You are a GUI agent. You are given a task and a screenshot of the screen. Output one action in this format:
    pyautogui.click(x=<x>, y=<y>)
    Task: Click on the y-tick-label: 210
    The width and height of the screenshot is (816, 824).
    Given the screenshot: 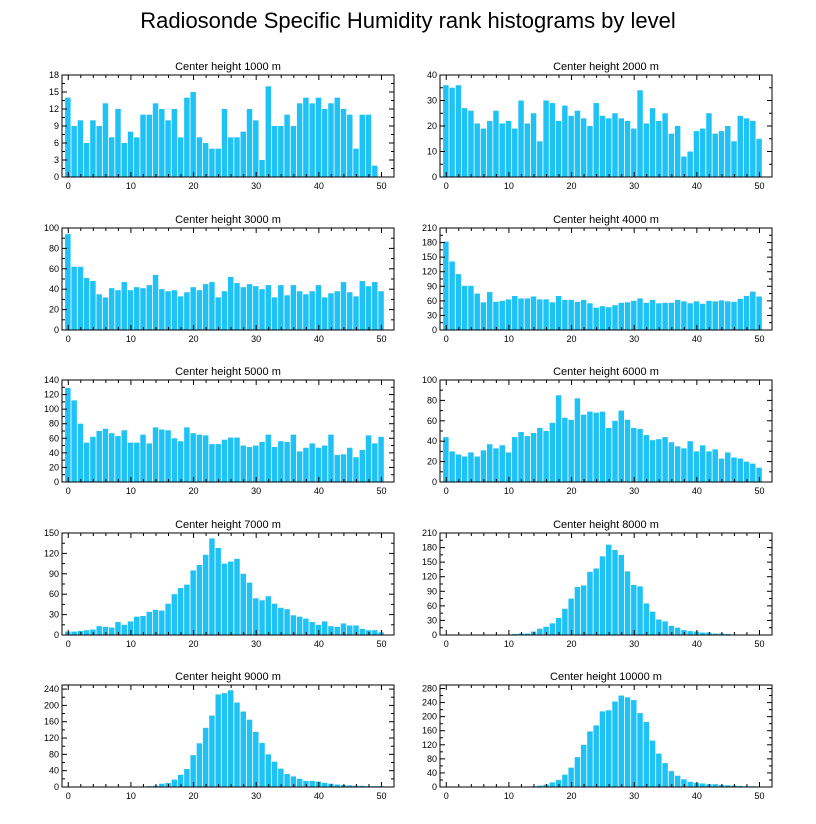 What is the action you would take?
    pyautogui.click(x=429, y=228)
    